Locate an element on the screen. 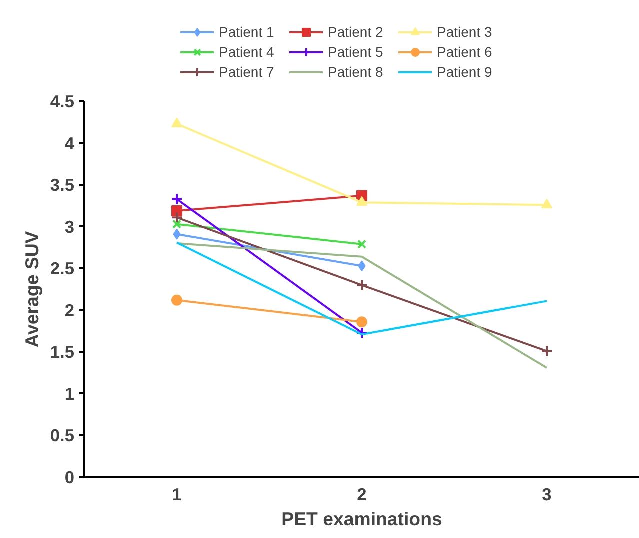 This screenshot has height=538, width=639. y-tick-label: 0.5 is located at coordinates (62, 436).